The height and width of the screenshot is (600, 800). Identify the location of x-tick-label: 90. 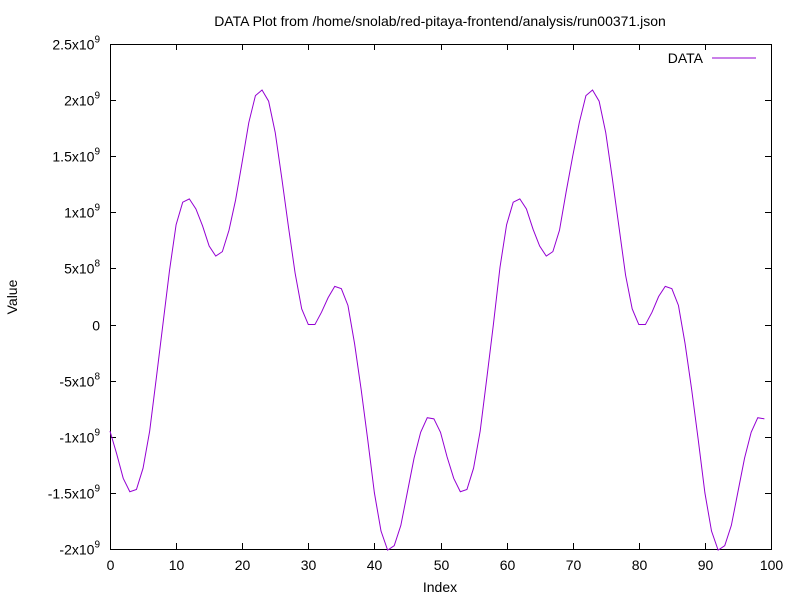
(706, 565).